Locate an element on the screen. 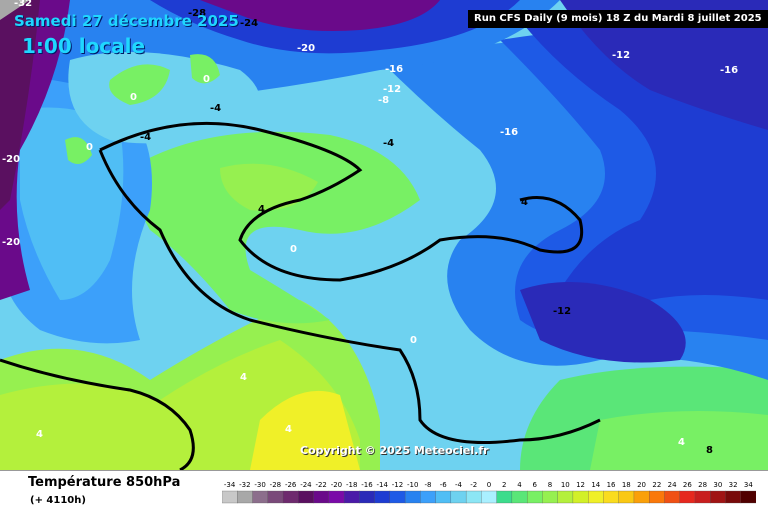  contour-label: -4 is located at coordinates (145, 137).